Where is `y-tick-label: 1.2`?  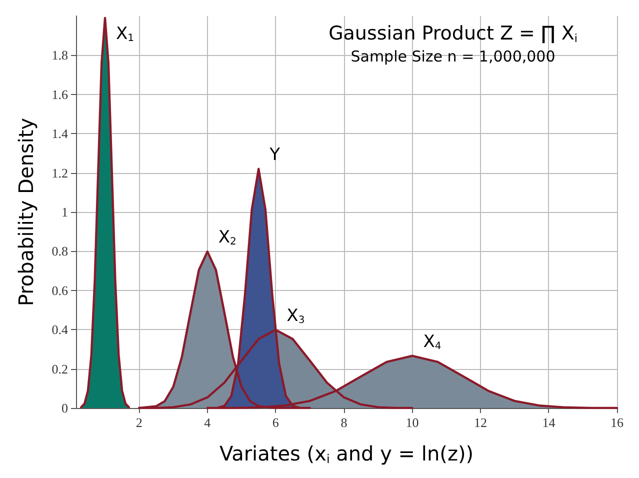
y-tick-label: 1.2 is located at coordinates (60, 172).